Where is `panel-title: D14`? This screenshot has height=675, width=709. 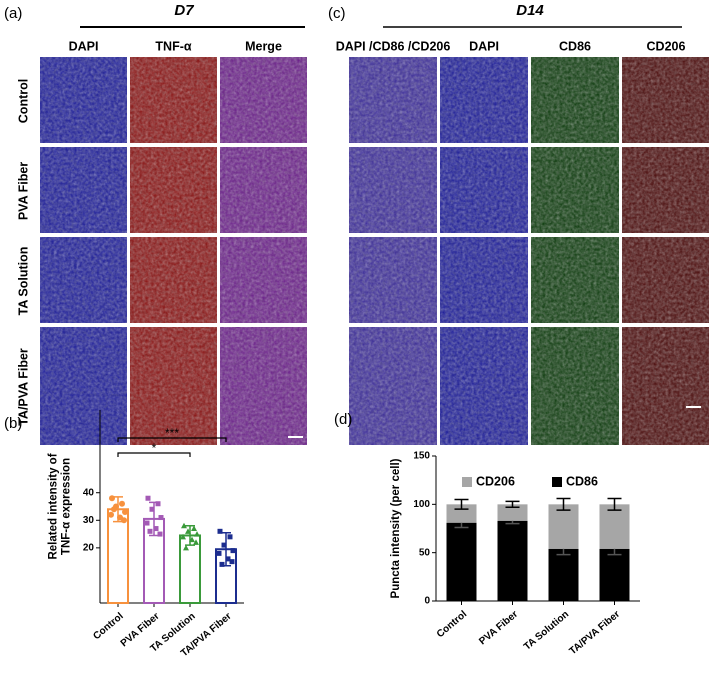 panel-title: D14 is located at coordinates (530, 10).